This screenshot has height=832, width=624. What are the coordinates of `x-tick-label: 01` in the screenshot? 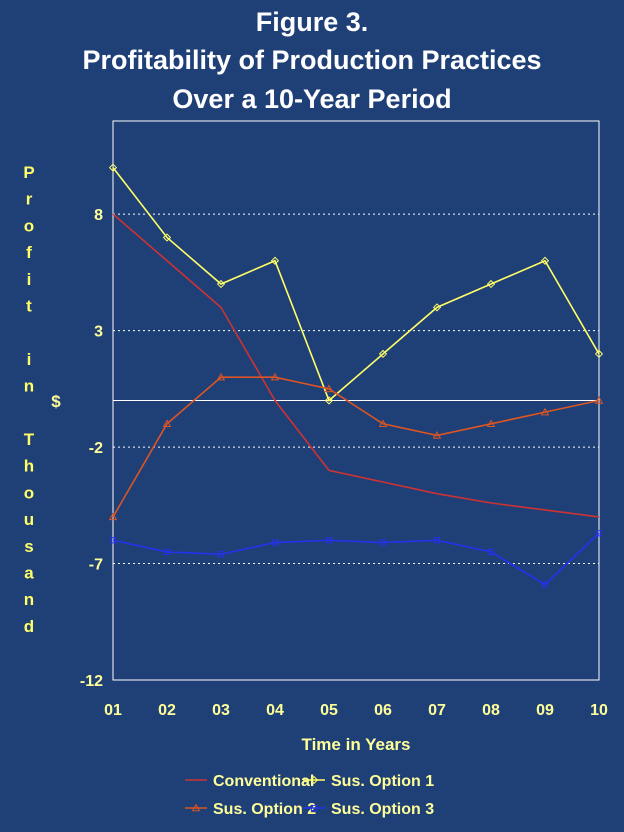 It's located at (113, 710).